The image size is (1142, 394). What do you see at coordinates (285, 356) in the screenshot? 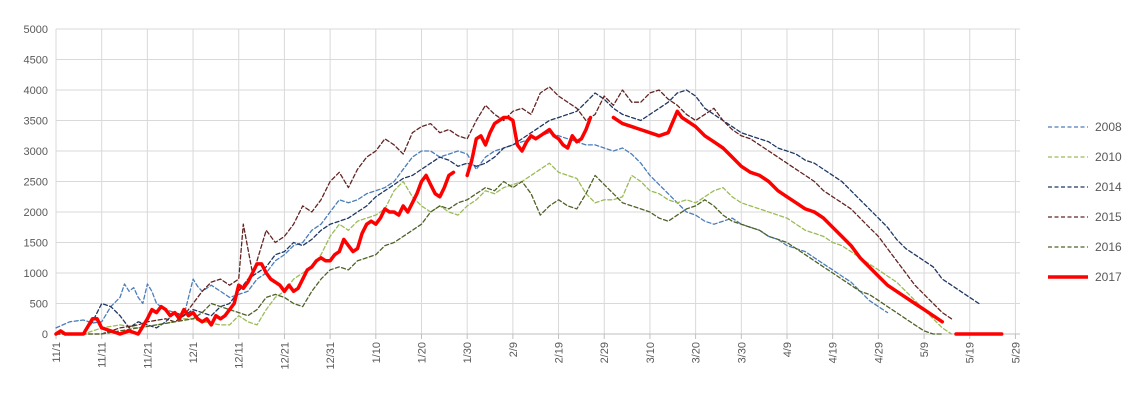
I see `x-tick-label: 12/21` at bounding box center [285, 356].